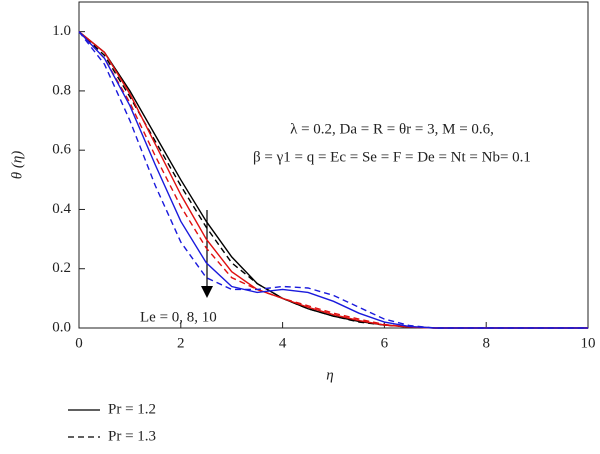  I want to click on y-tick-label: 0.2, so click(61, 268).